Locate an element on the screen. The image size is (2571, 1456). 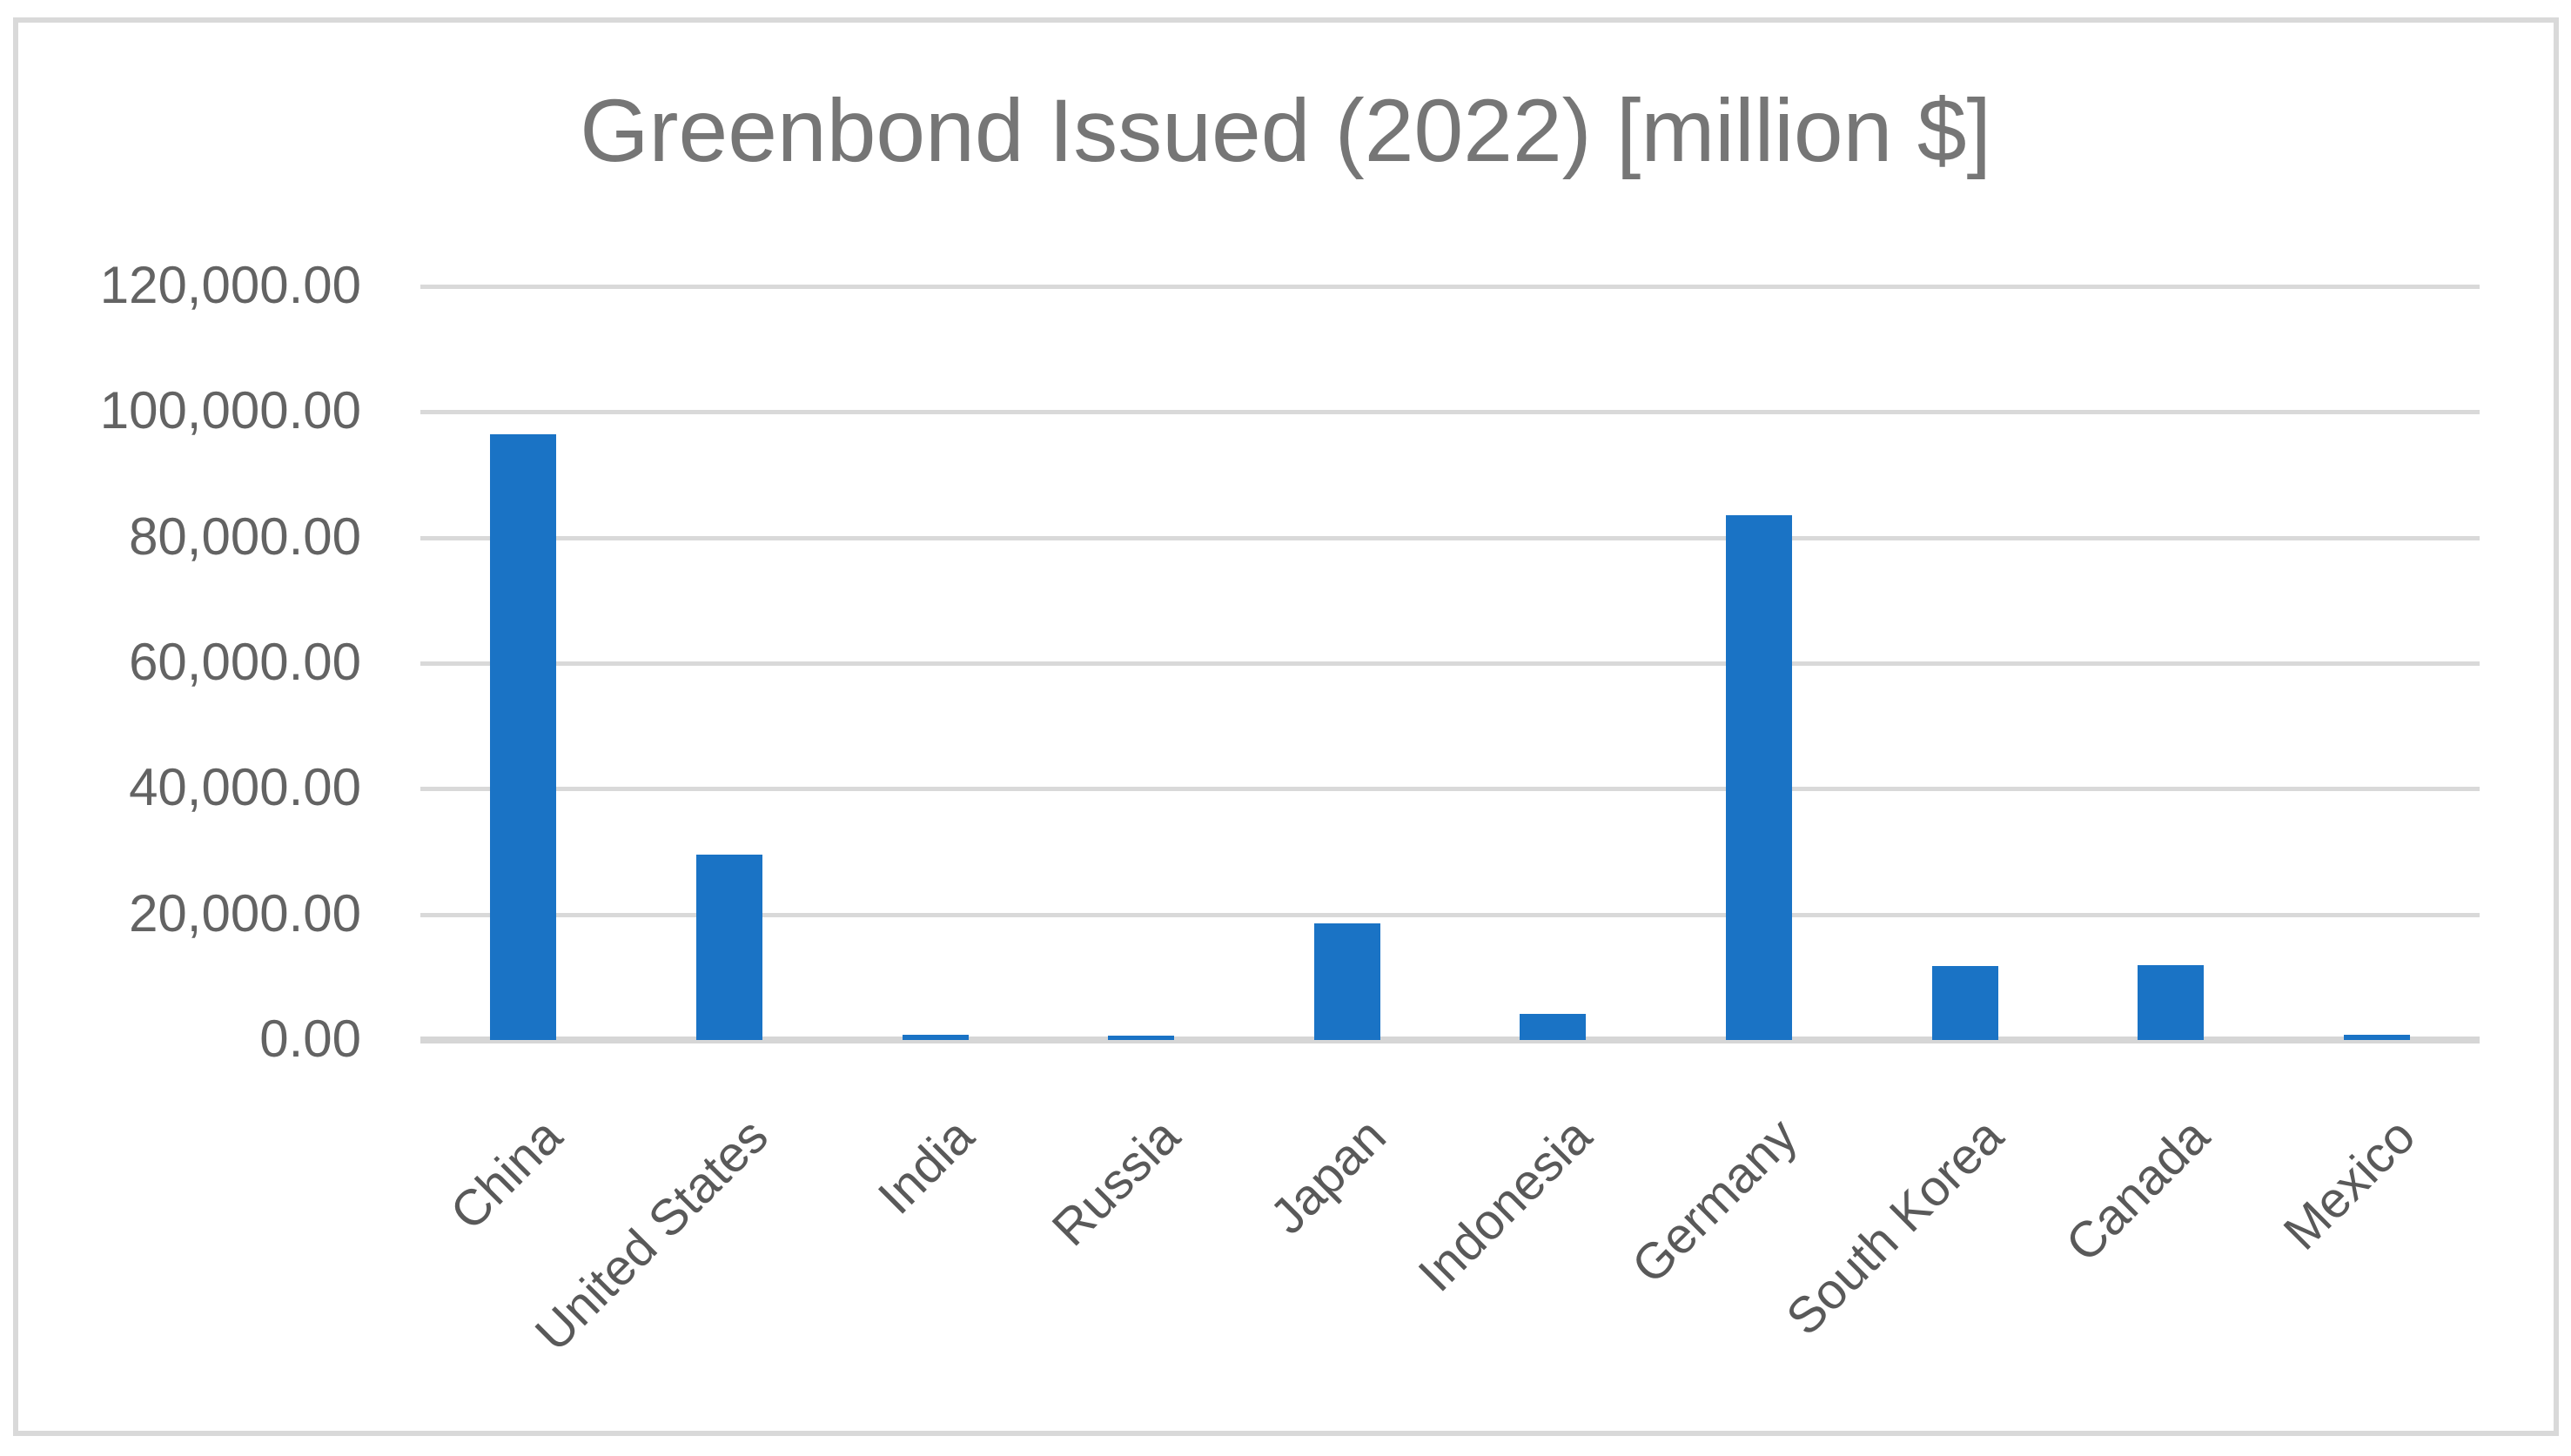
bar-mexico is located at coordinates (2377, 1037).